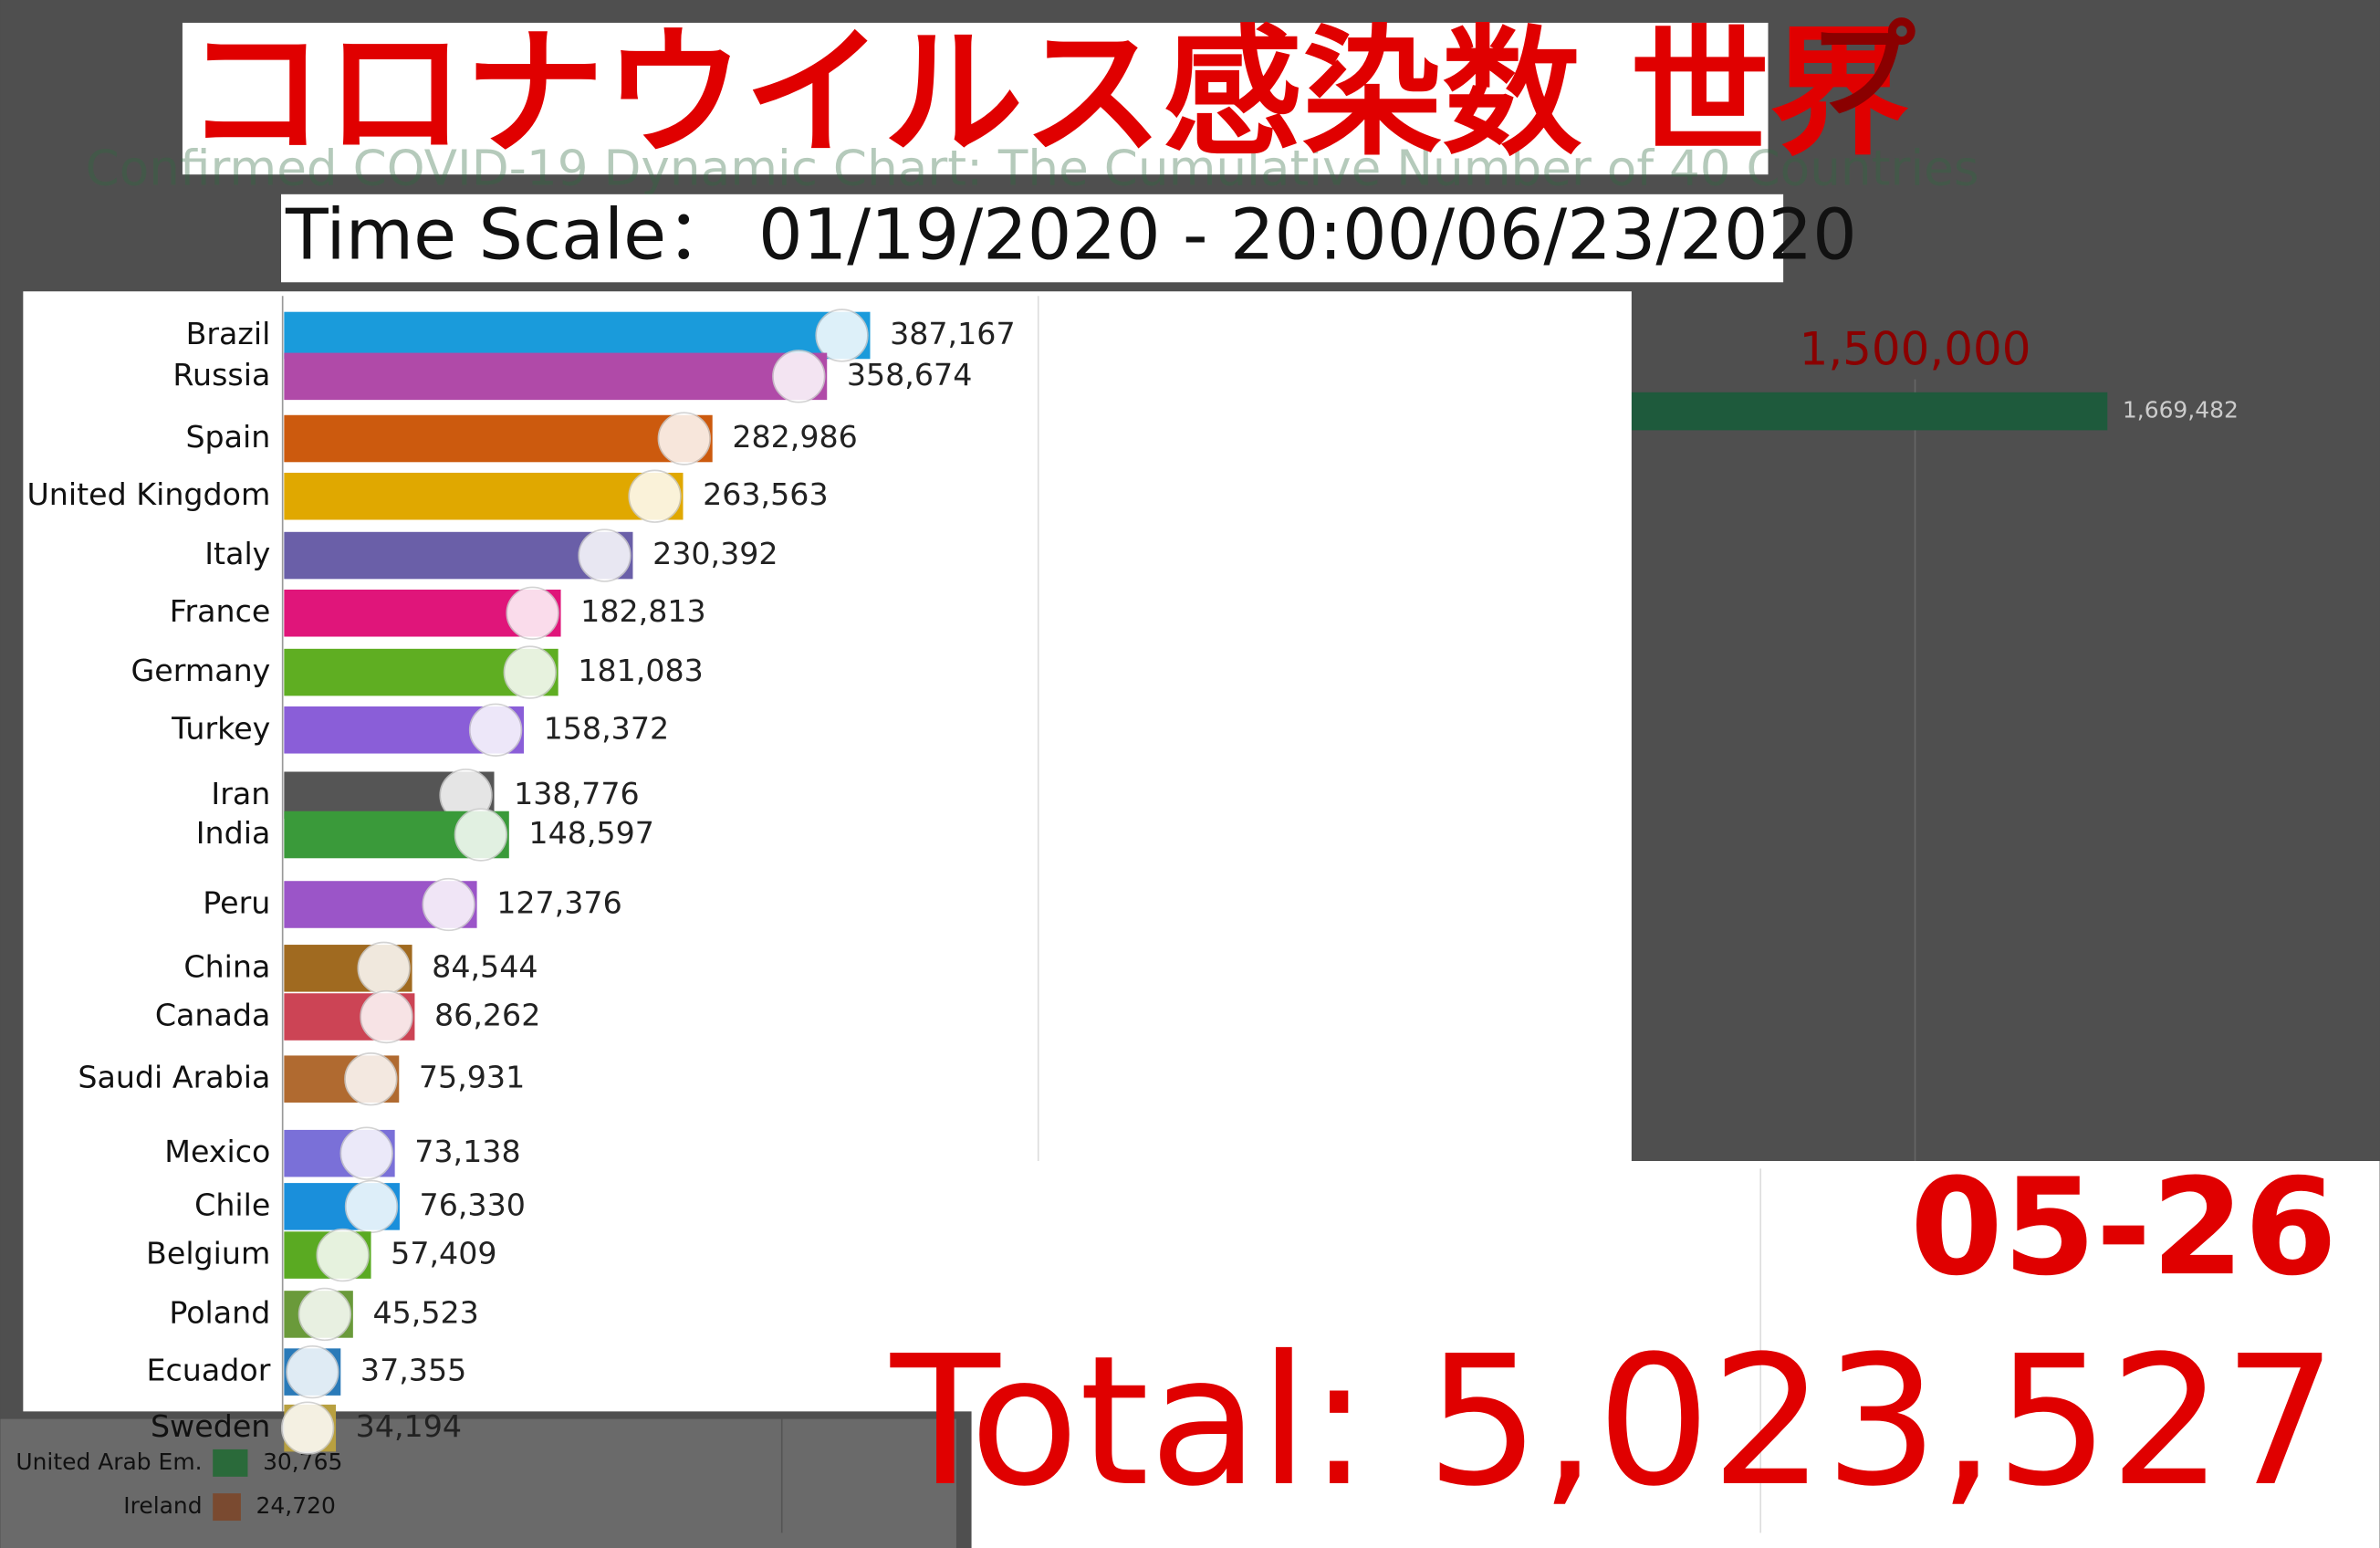 The image size is (2380, 1548). I want to click on value-label: 158,372, so click(607, 728).